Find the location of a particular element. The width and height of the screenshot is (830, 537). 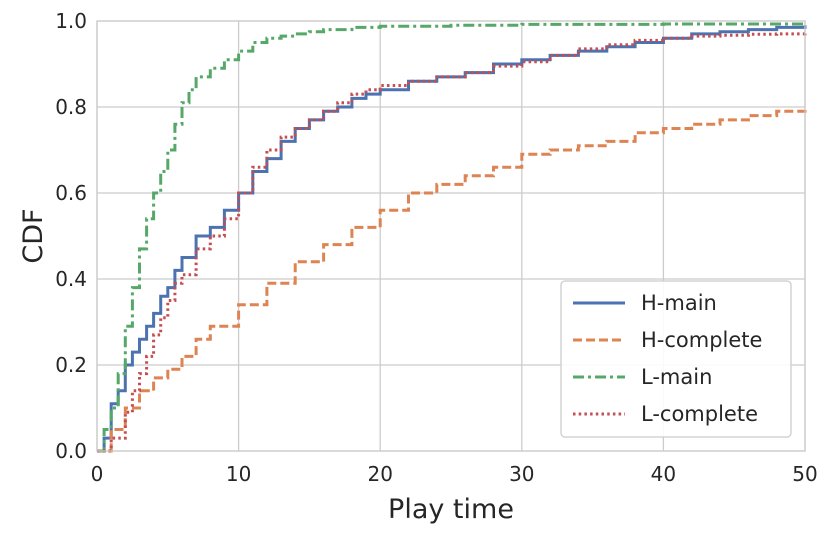

legend-label-h-complete: H-complete is located at coordinates (701, 340).